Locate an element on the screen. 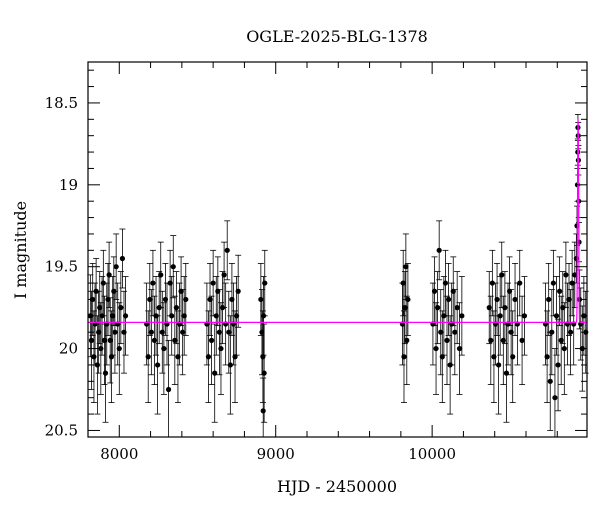  chart-title: OGLE-2025-BLG-1378 is located at coordinates (337, 36).